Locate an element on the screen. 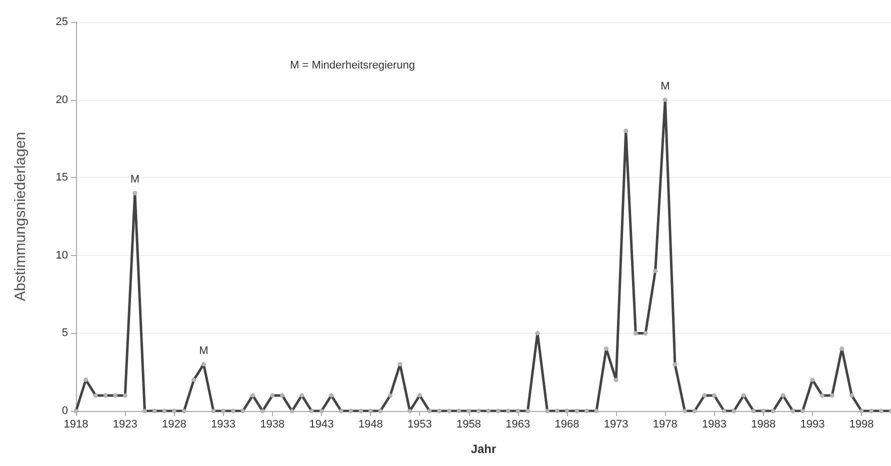  x-tick-label: 1958 is located at coordinates (469, 424).